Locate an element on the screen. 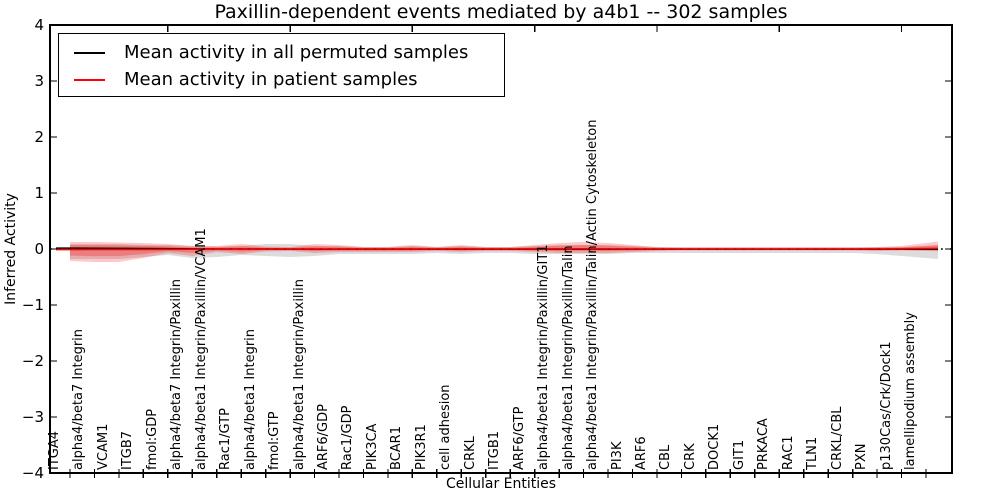  patient-band-inner is located at coordinates (504, 250).